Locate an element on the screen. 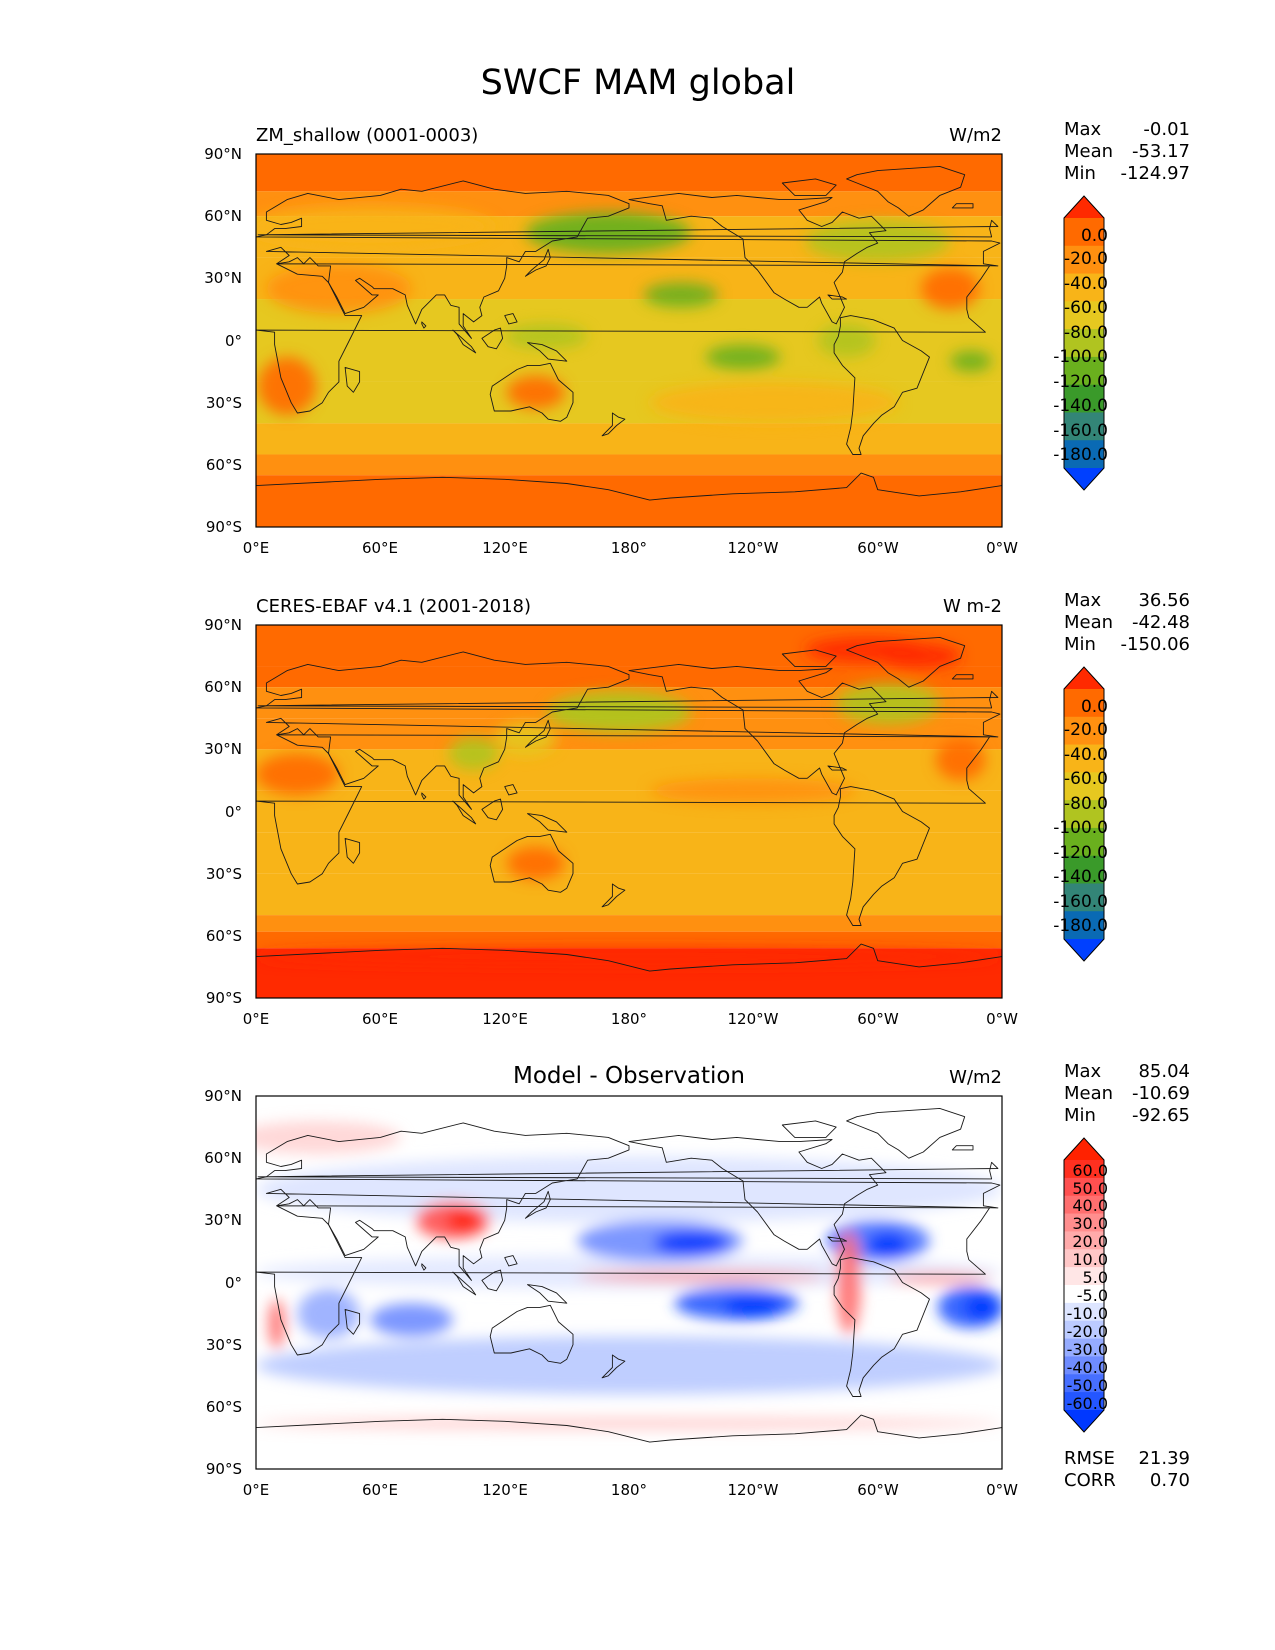 The height and width of the screenshot is (1650, 1275). panel-units: W/m2 is located at coordinates (975, 1077).